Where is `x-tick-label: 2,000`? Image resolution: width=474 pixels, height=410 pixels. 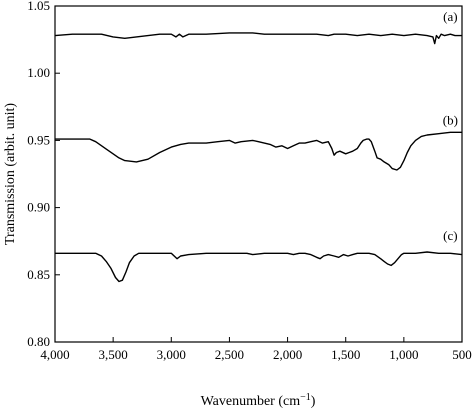 x-tick-label: 2,000 is located at coordinates (287, 354).